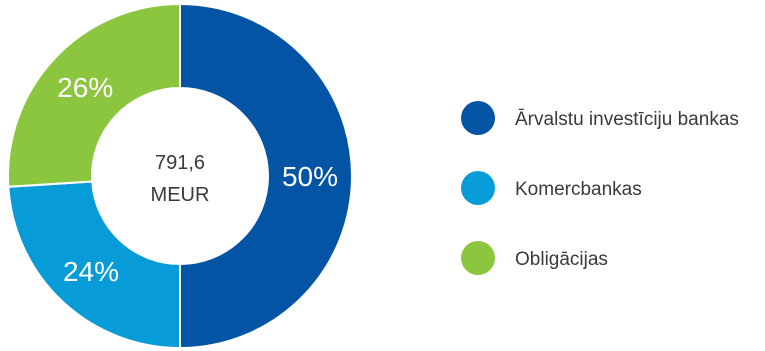  Describe the element at coordinates (627, 119) in the screenshot. I see `legend-label-1: Ārvalstu investīciju bankas` at that location.